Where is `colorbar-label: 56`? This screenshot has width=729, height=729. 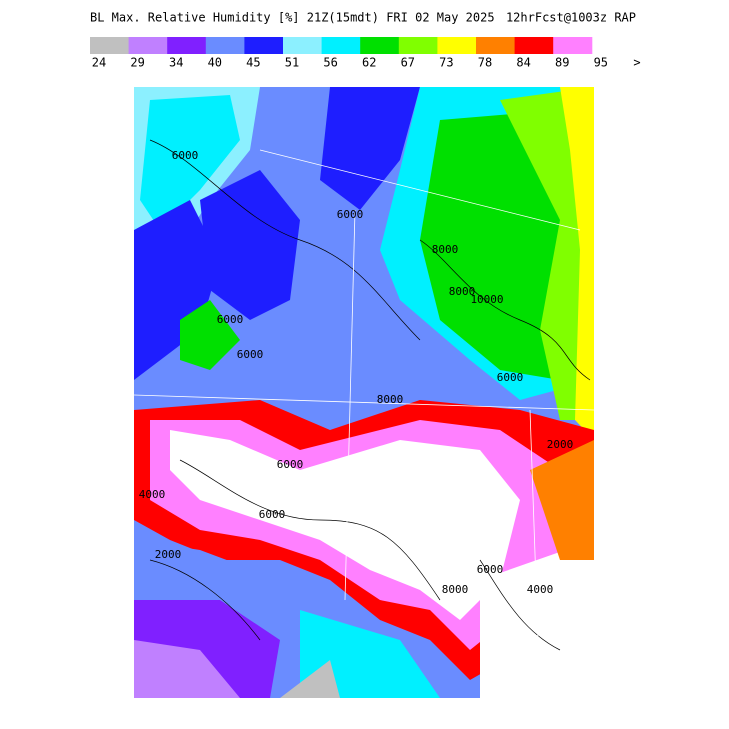 colorbar-label: 56 is located at coordinates (330, 63).